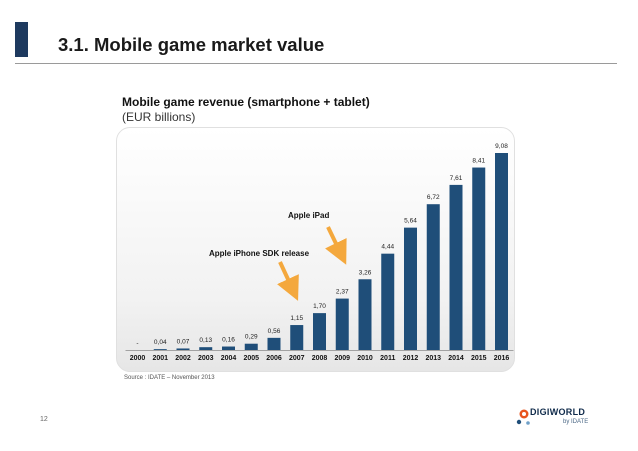  I want to click on bar-2012, so click(410, 288).